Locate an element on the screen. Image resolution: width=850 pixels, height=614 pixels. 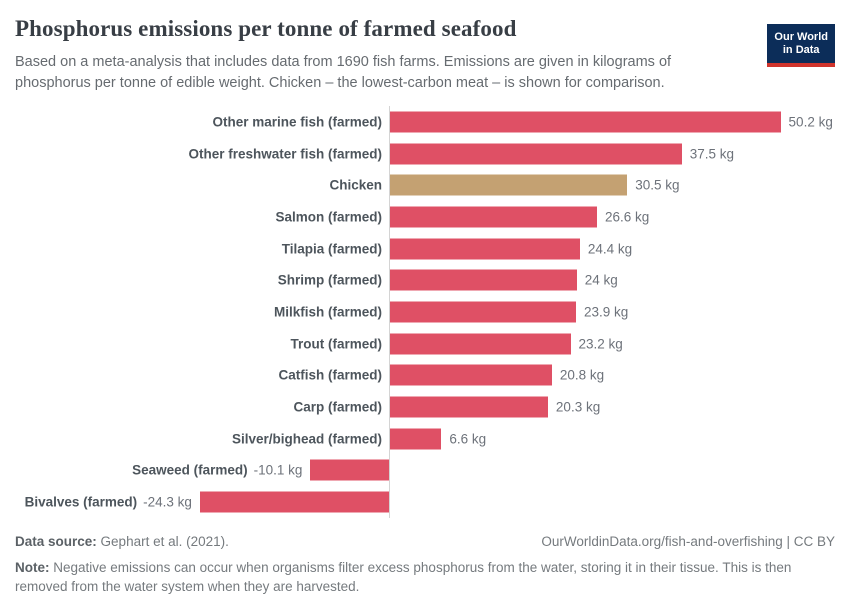
zero-axis-line is located at coordinates (389, 312).